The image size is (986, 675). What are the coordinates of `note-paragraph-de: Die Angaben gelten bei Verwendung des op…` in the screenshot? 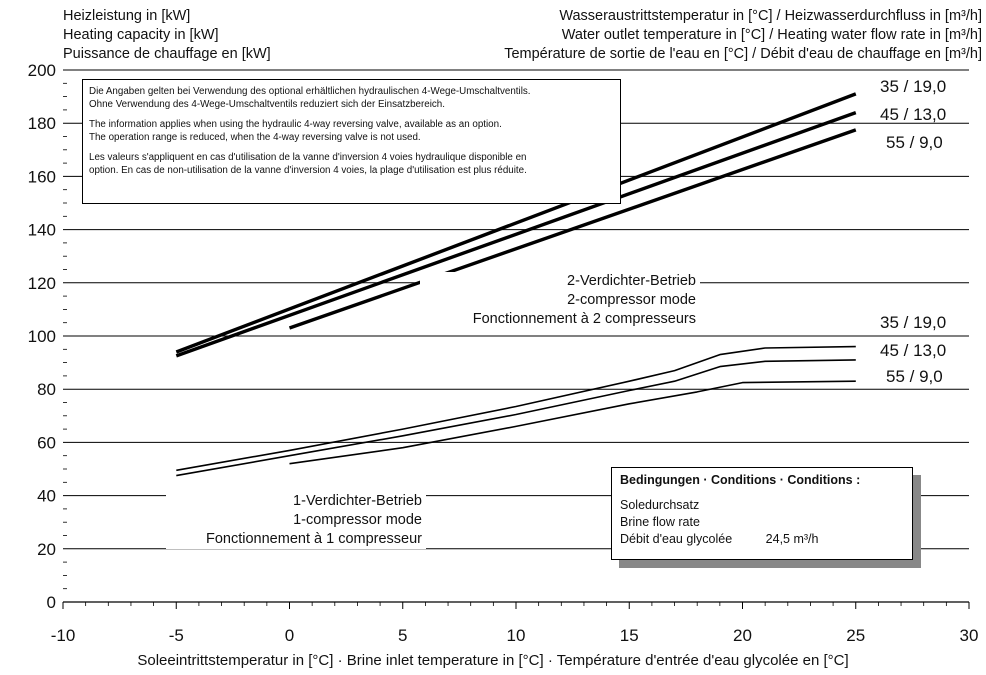 It's located at (351, 98).